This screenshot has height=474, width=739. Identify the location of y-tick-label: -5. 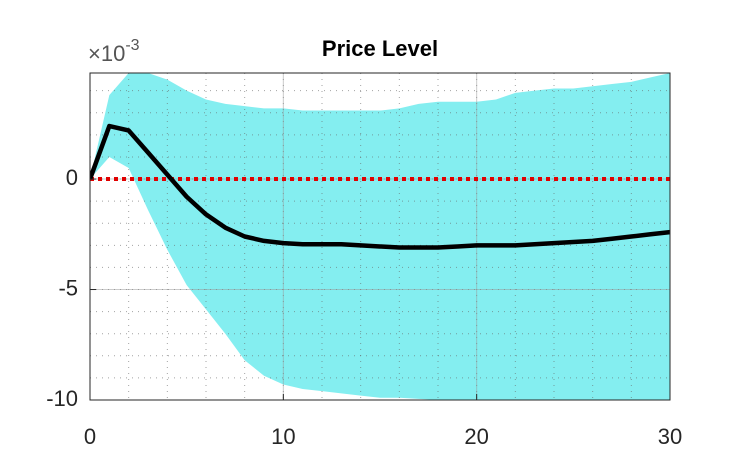
(68, 287).